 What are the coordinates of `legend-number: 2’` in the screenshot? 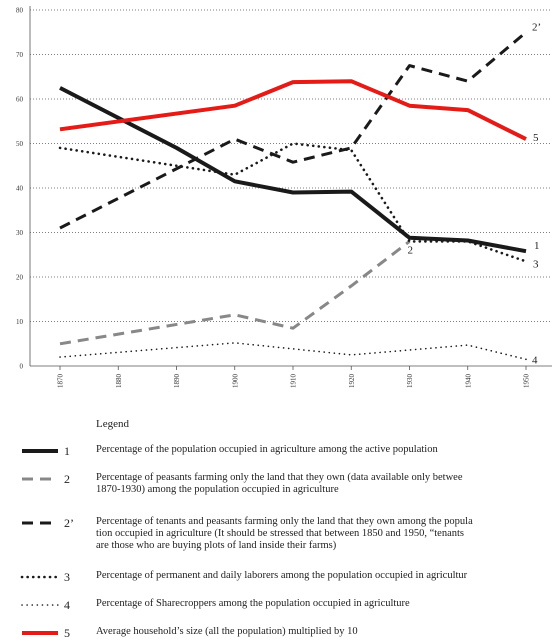 It's located at (69, 523).